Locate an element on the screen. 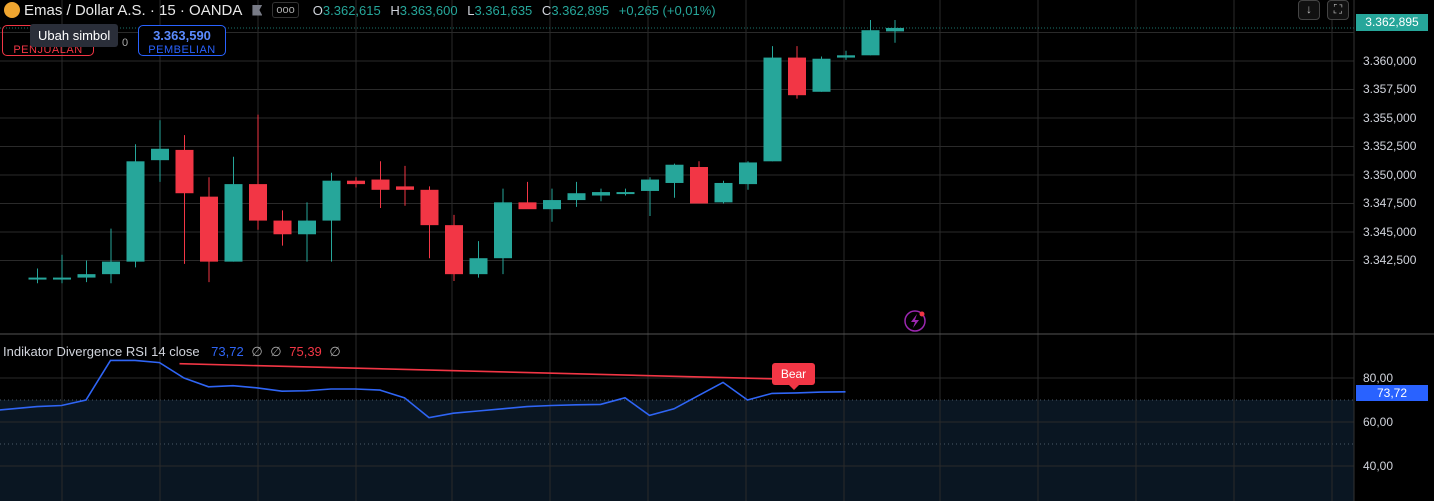  rsi-tick-label: 80,00 is located at coordinates (1378, 378).